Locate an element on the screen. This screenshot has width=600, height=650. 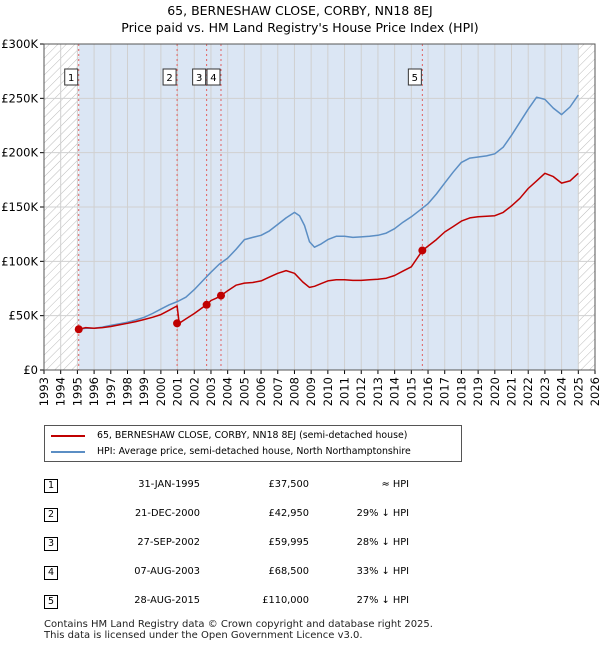
x-tick-label: 2001 is located at coordinates (178, 391).